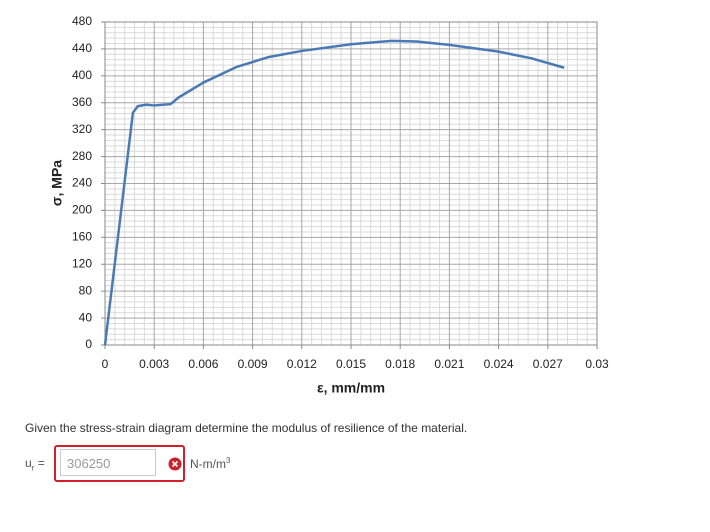 The width and height of the screenshot is (710, 532). Describe the element at coordinates (548, 364) in the screenshot. I see `x-tick-label: 0.027` at that location.